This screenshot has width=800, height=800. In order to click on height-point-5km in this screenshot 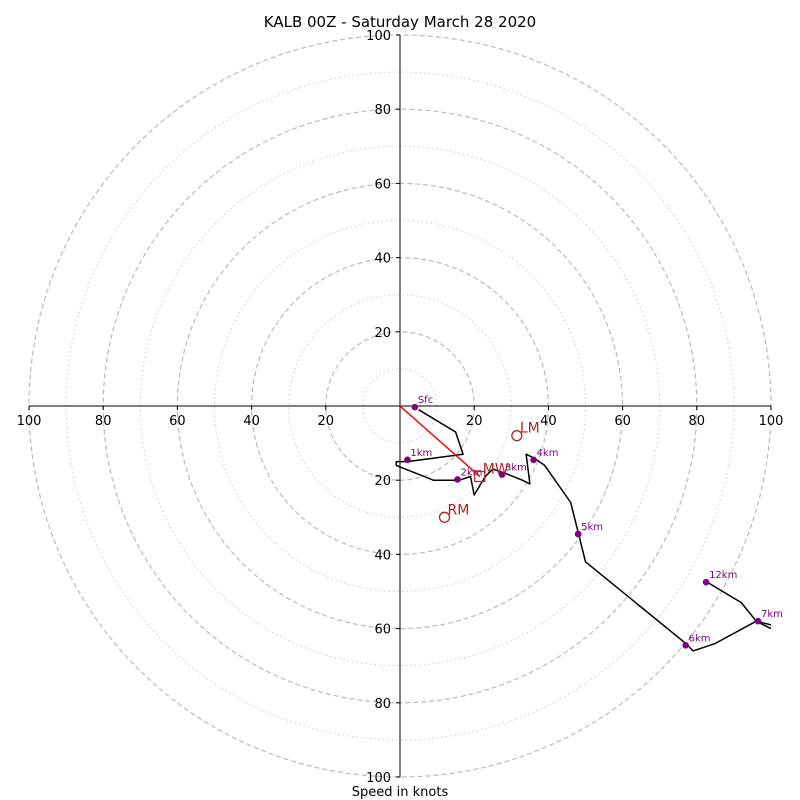, I will do `click(578, 534)`.